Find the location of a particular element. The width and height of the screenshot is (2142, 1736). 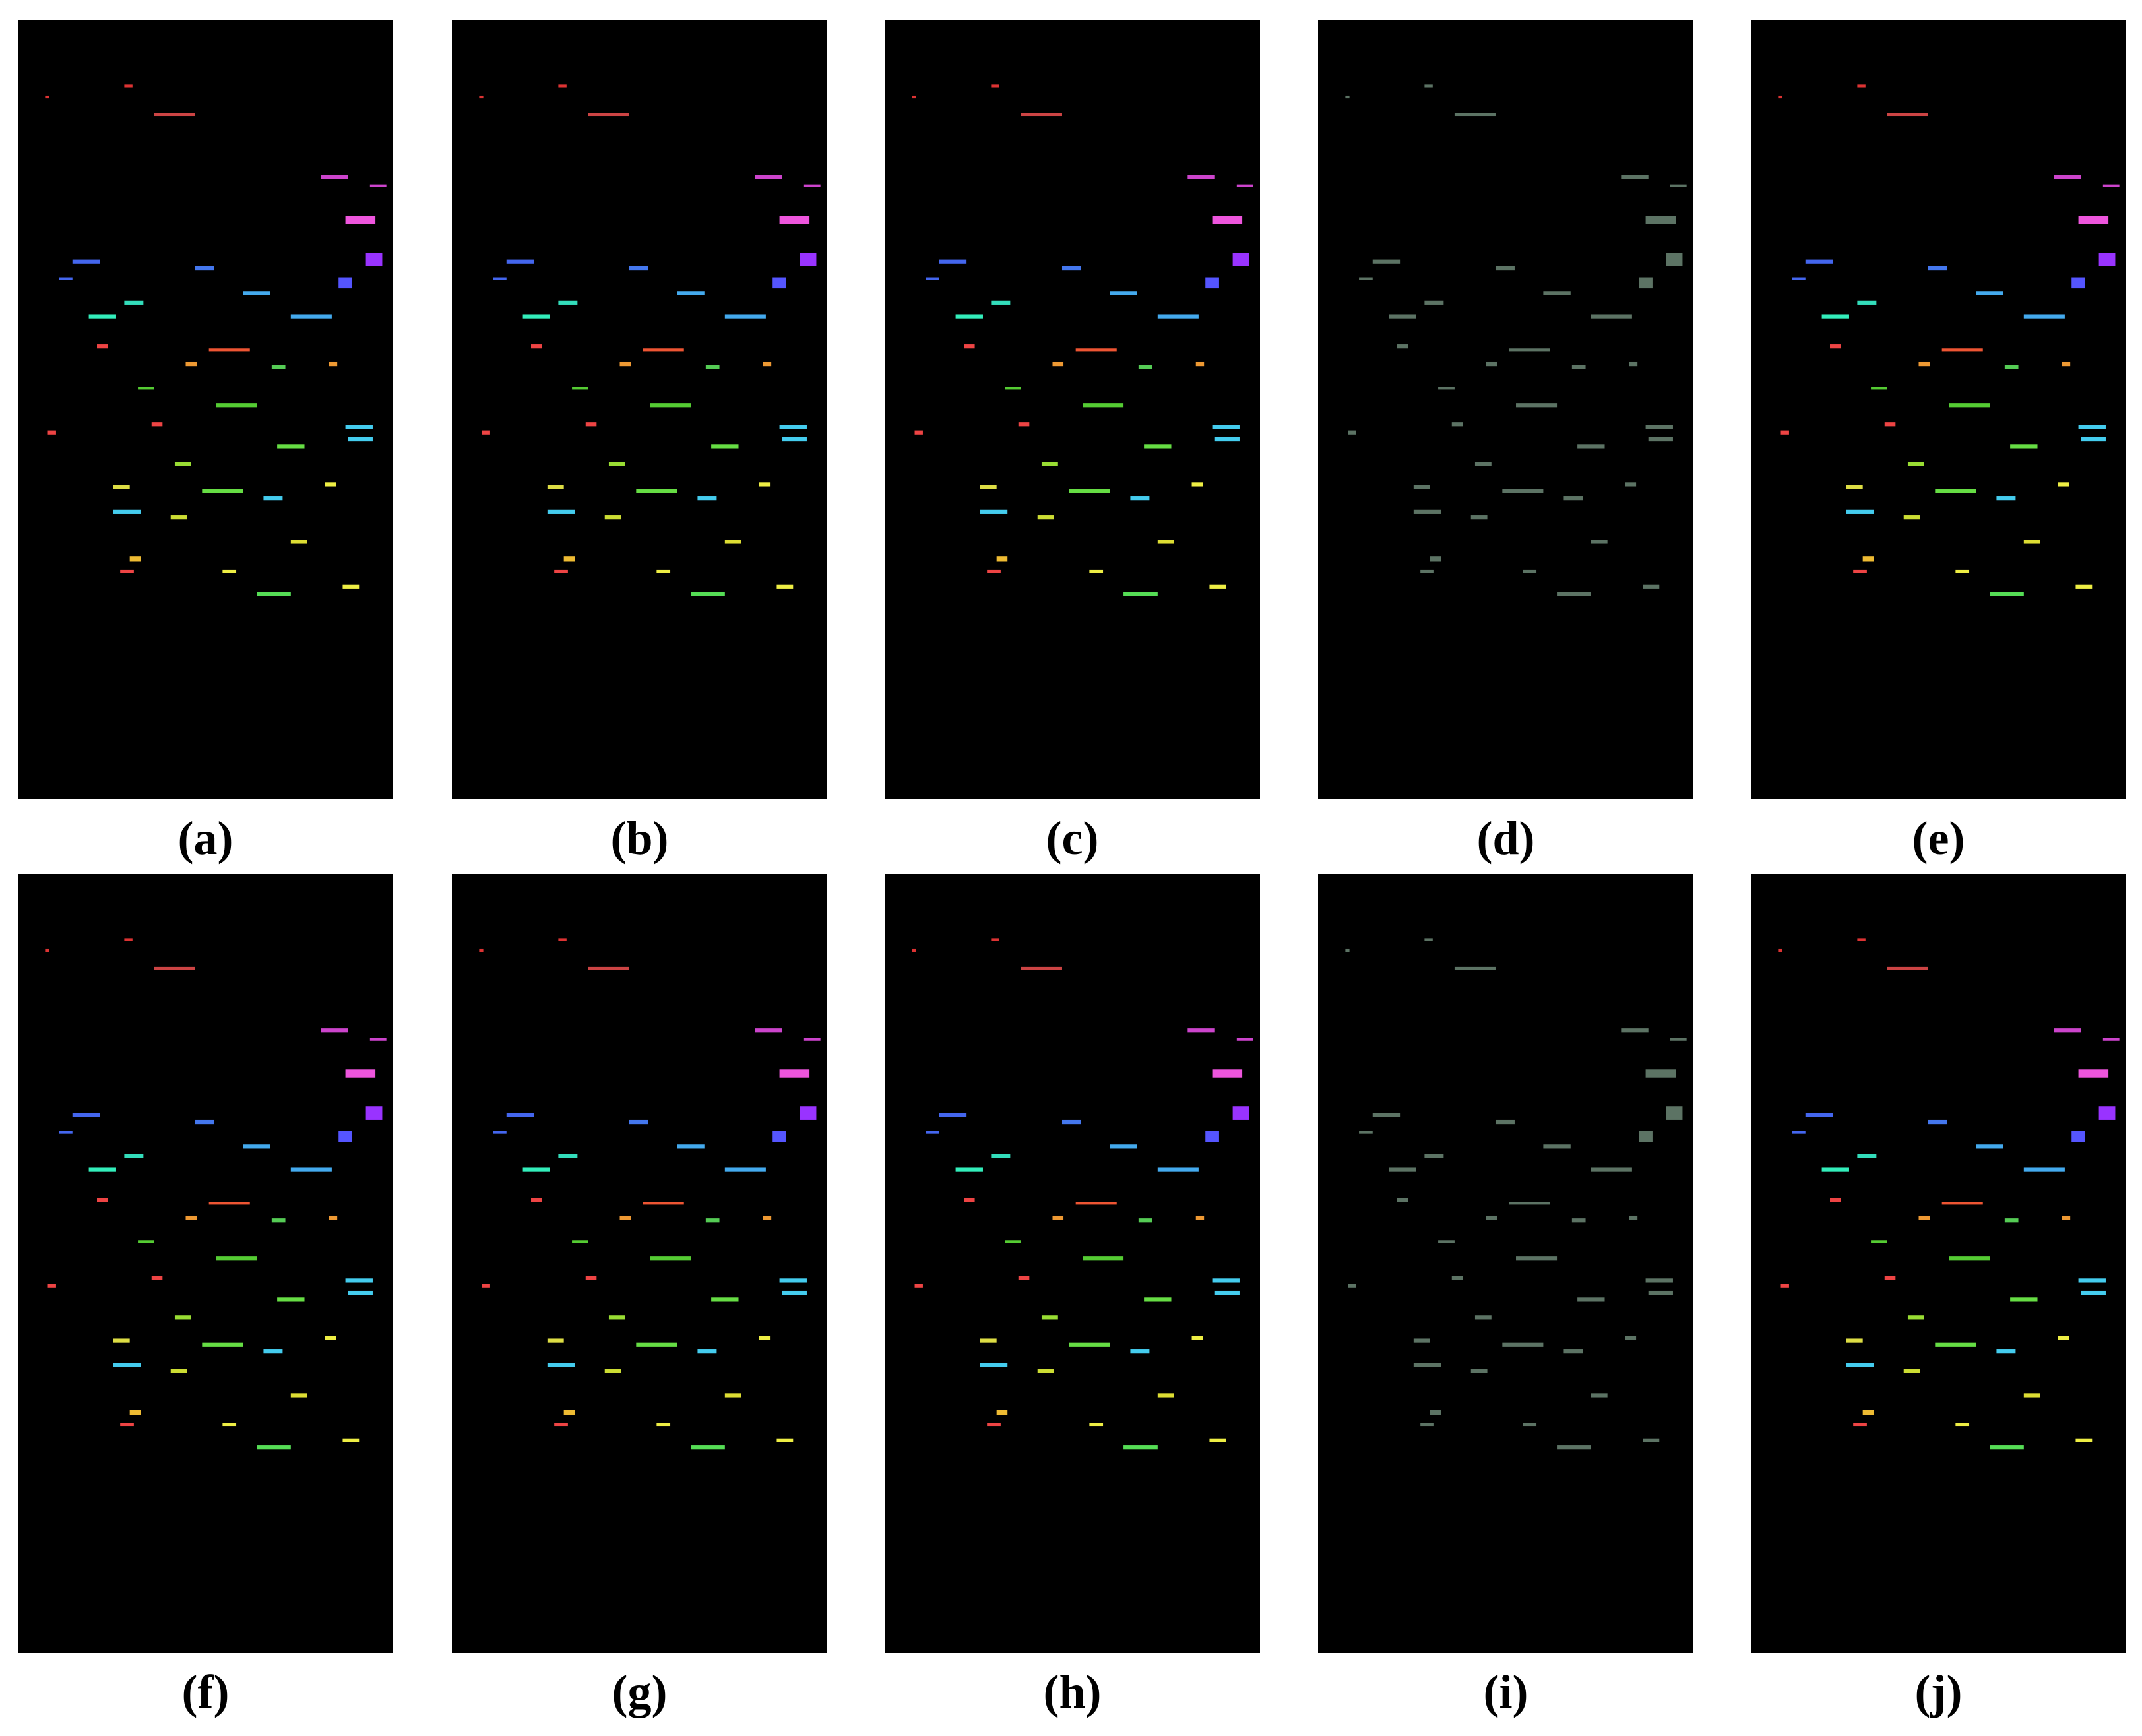

panel-label: (i) is located at coordinates (1506, 1691).